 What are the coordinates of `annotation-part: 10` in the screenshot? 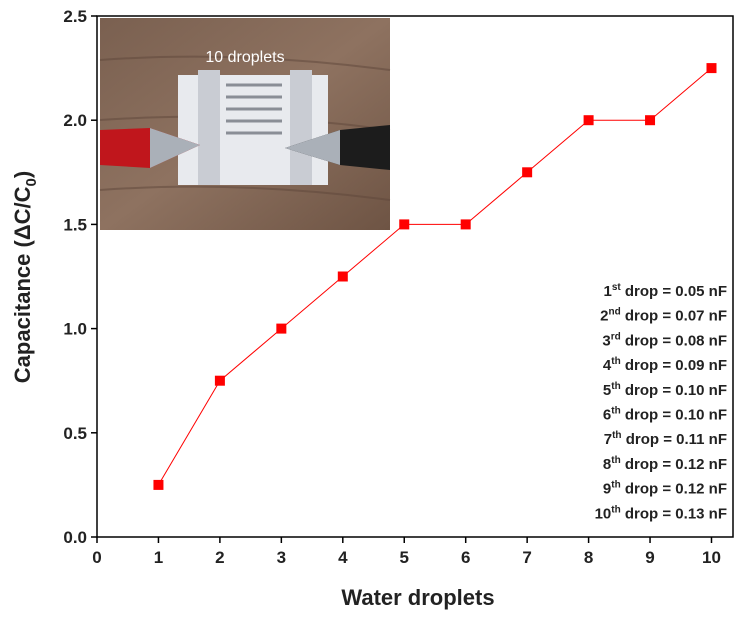 It's located at (603, 513).